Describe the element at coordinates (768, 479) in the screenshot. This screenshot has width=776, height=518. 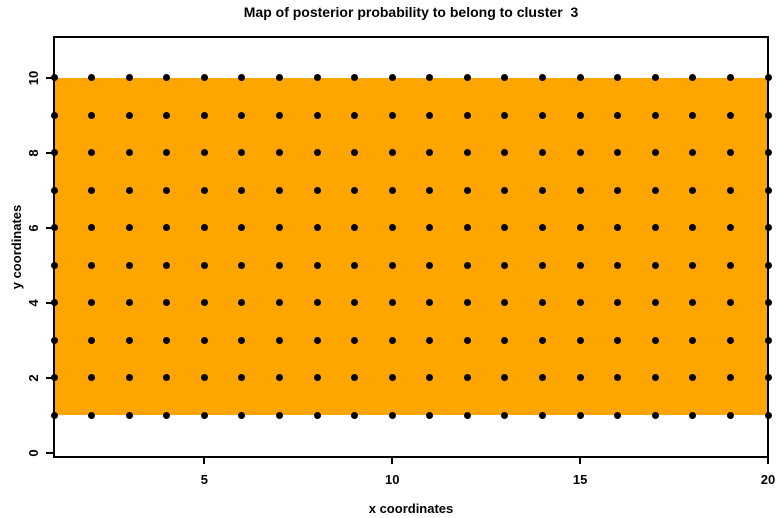
I see `x-axis-tick-label: 20` at that location.